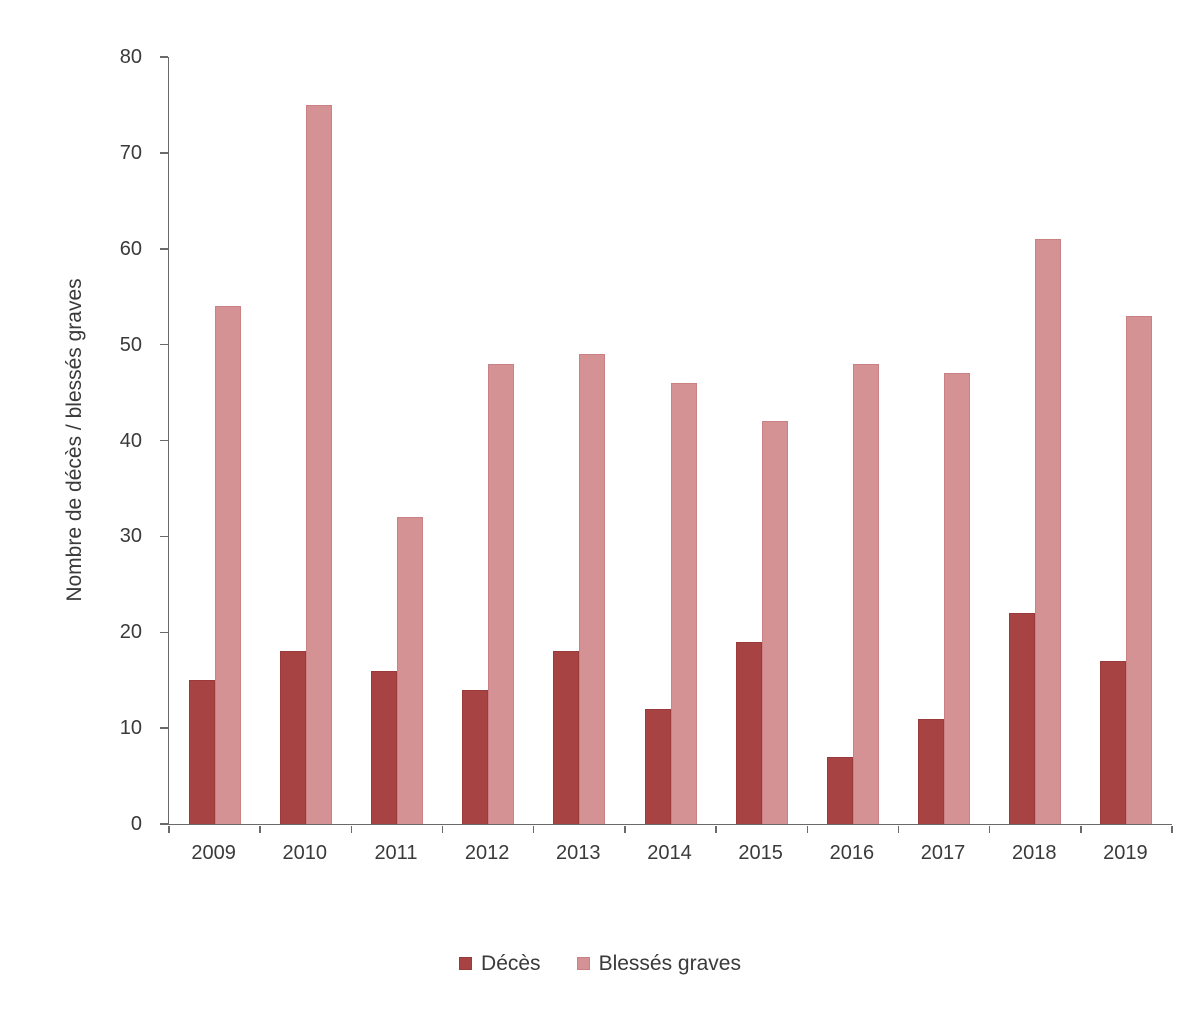 Image resolution: width=1200 pixels, height=1019 pixels. I want to click on x-tick-label-2013: 2013, so click(578, 853).